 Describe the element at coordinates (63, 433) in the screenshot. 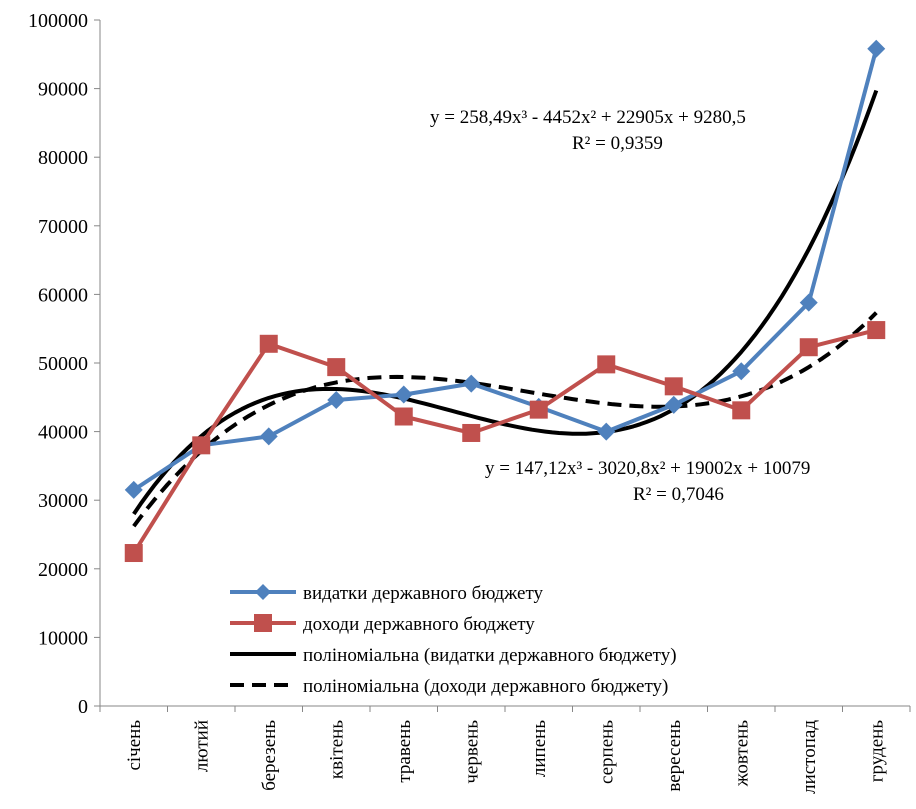

I see `y-tick-label: 40000` at that location.